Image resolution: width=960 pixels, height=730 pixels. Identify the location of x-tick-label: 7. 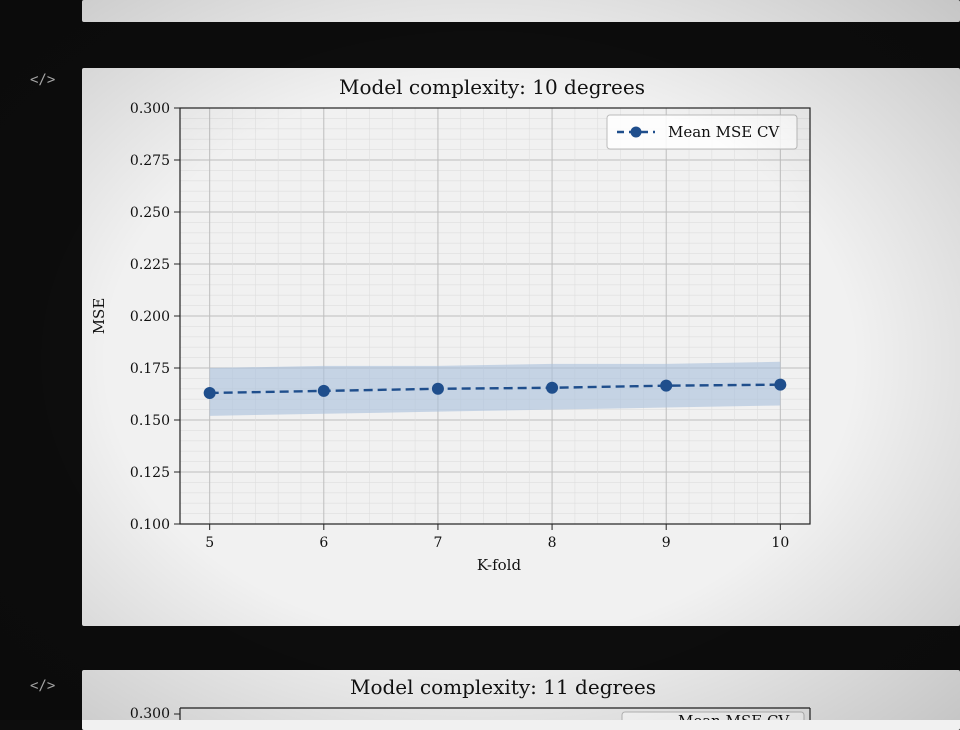
(437, 543).